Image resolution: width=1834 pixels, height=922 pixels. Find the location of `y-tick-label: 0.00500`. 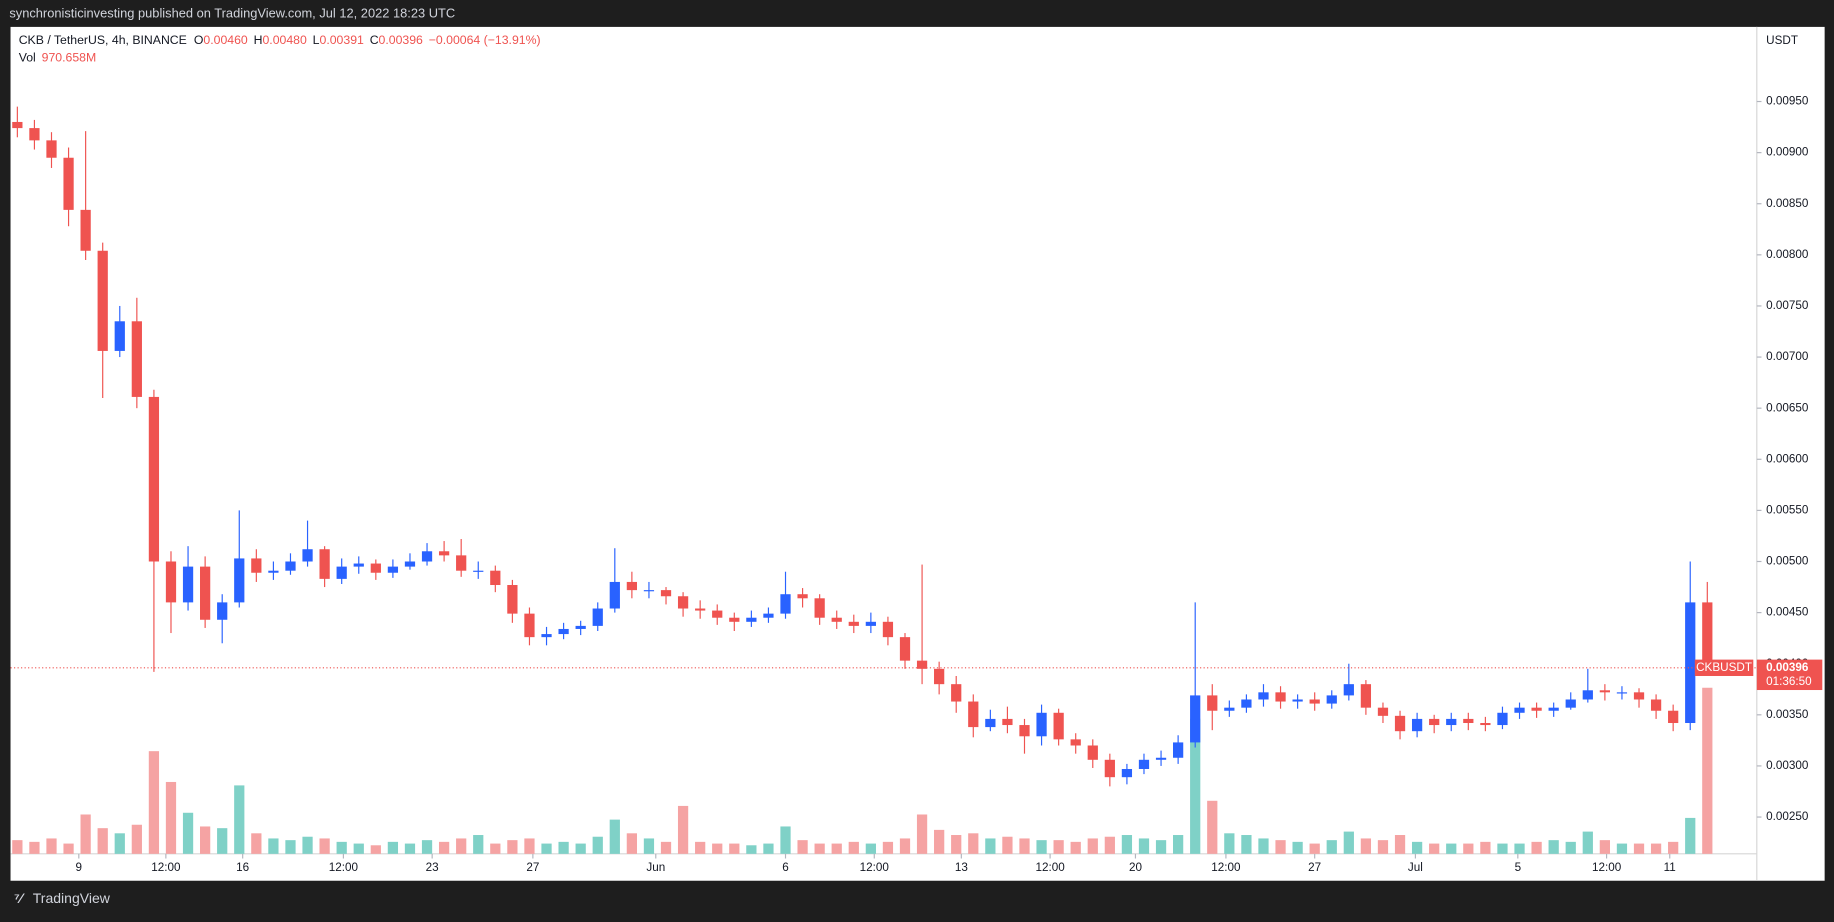

y-tick-label: 0.00500 is located at coordinates (1787, 561).